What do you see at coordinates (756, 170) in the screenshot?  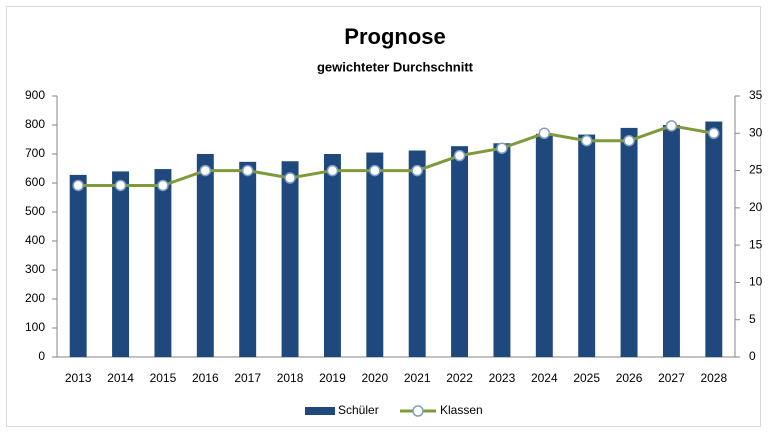 I see `y2-tick-label: 25` at bounding box center [756, 170].